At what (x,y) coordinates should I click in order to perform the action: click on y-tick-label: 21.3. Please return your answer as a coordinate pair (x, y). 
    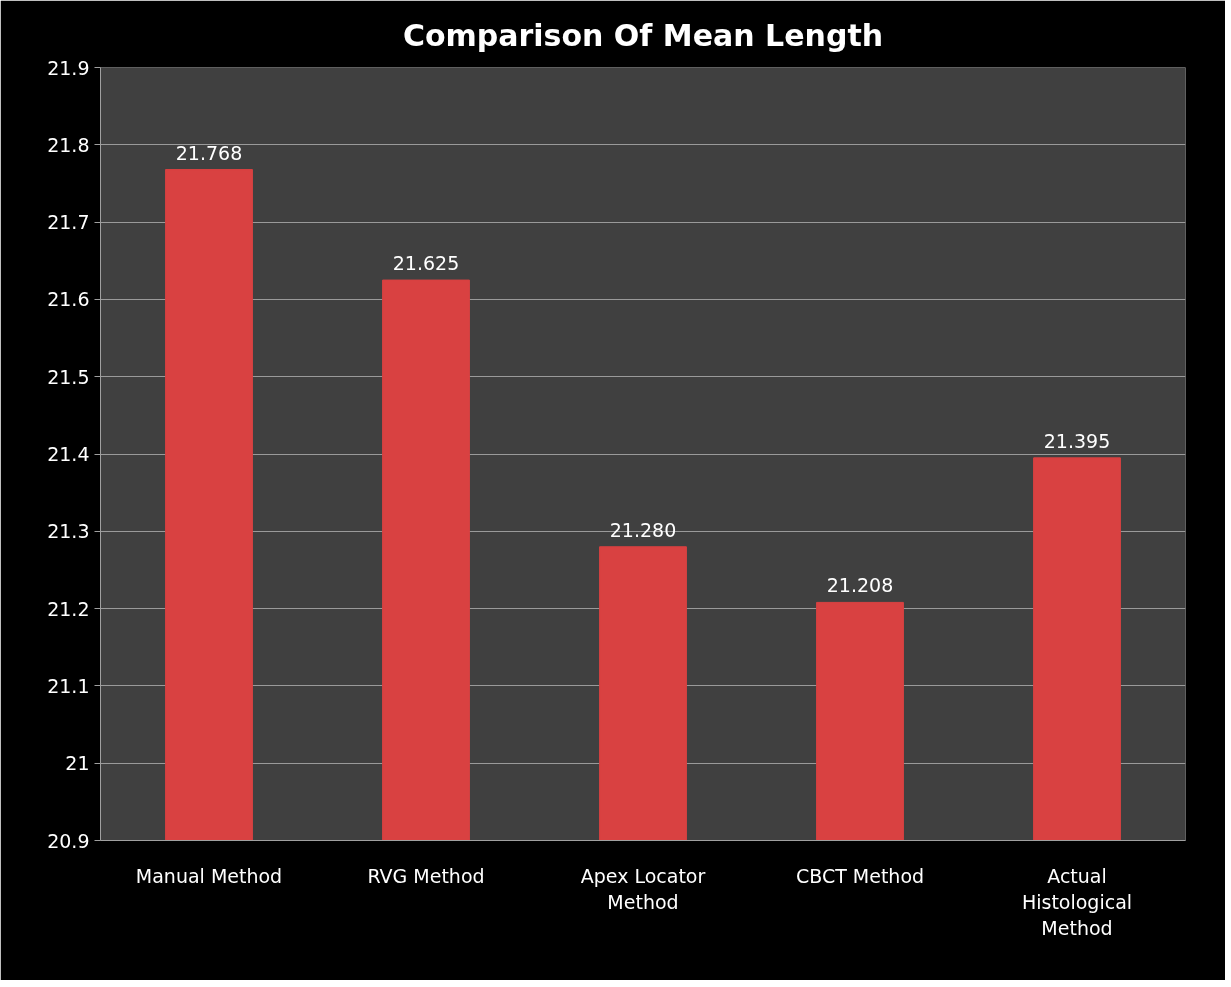
    Looking at the image, I should click on (68, 531).